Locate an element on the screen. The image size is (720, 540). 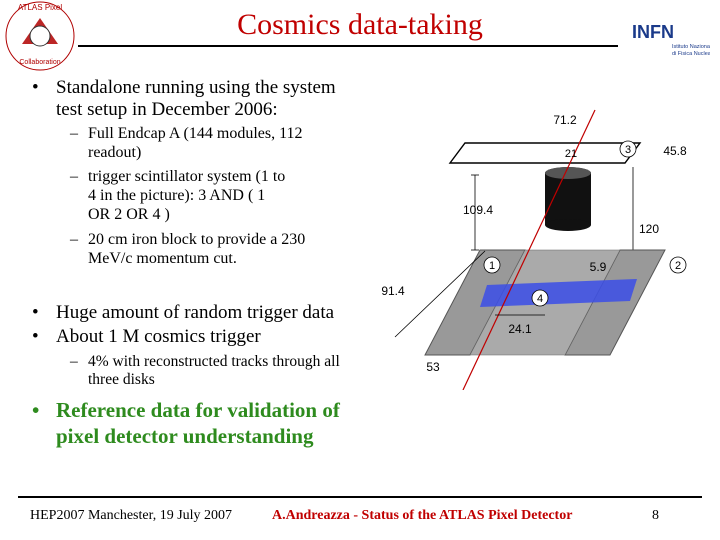
dim-120: 120 is located at coordinates (649, 229).